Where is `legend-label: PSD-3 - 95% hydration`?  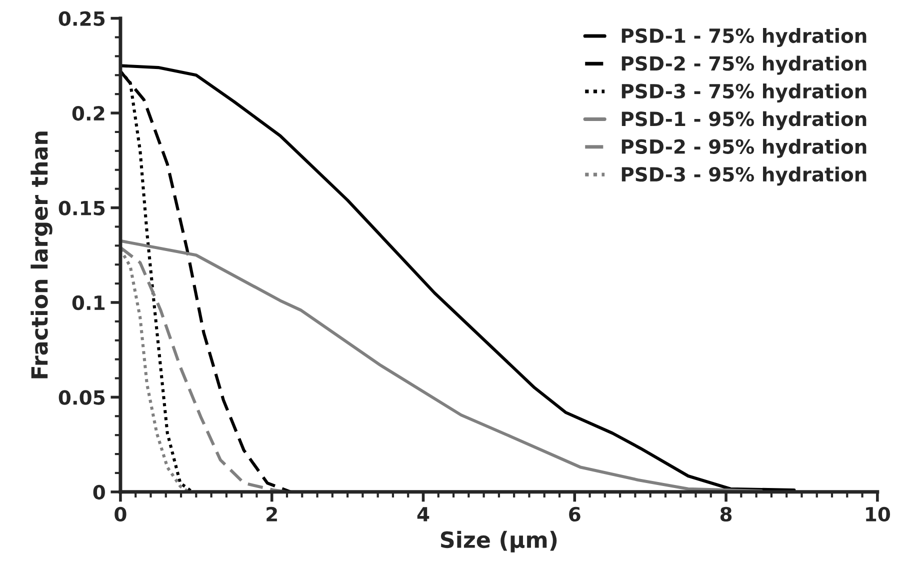
legend-label: PSD-3 - 95% hydration is located at coordinates (744, 176).